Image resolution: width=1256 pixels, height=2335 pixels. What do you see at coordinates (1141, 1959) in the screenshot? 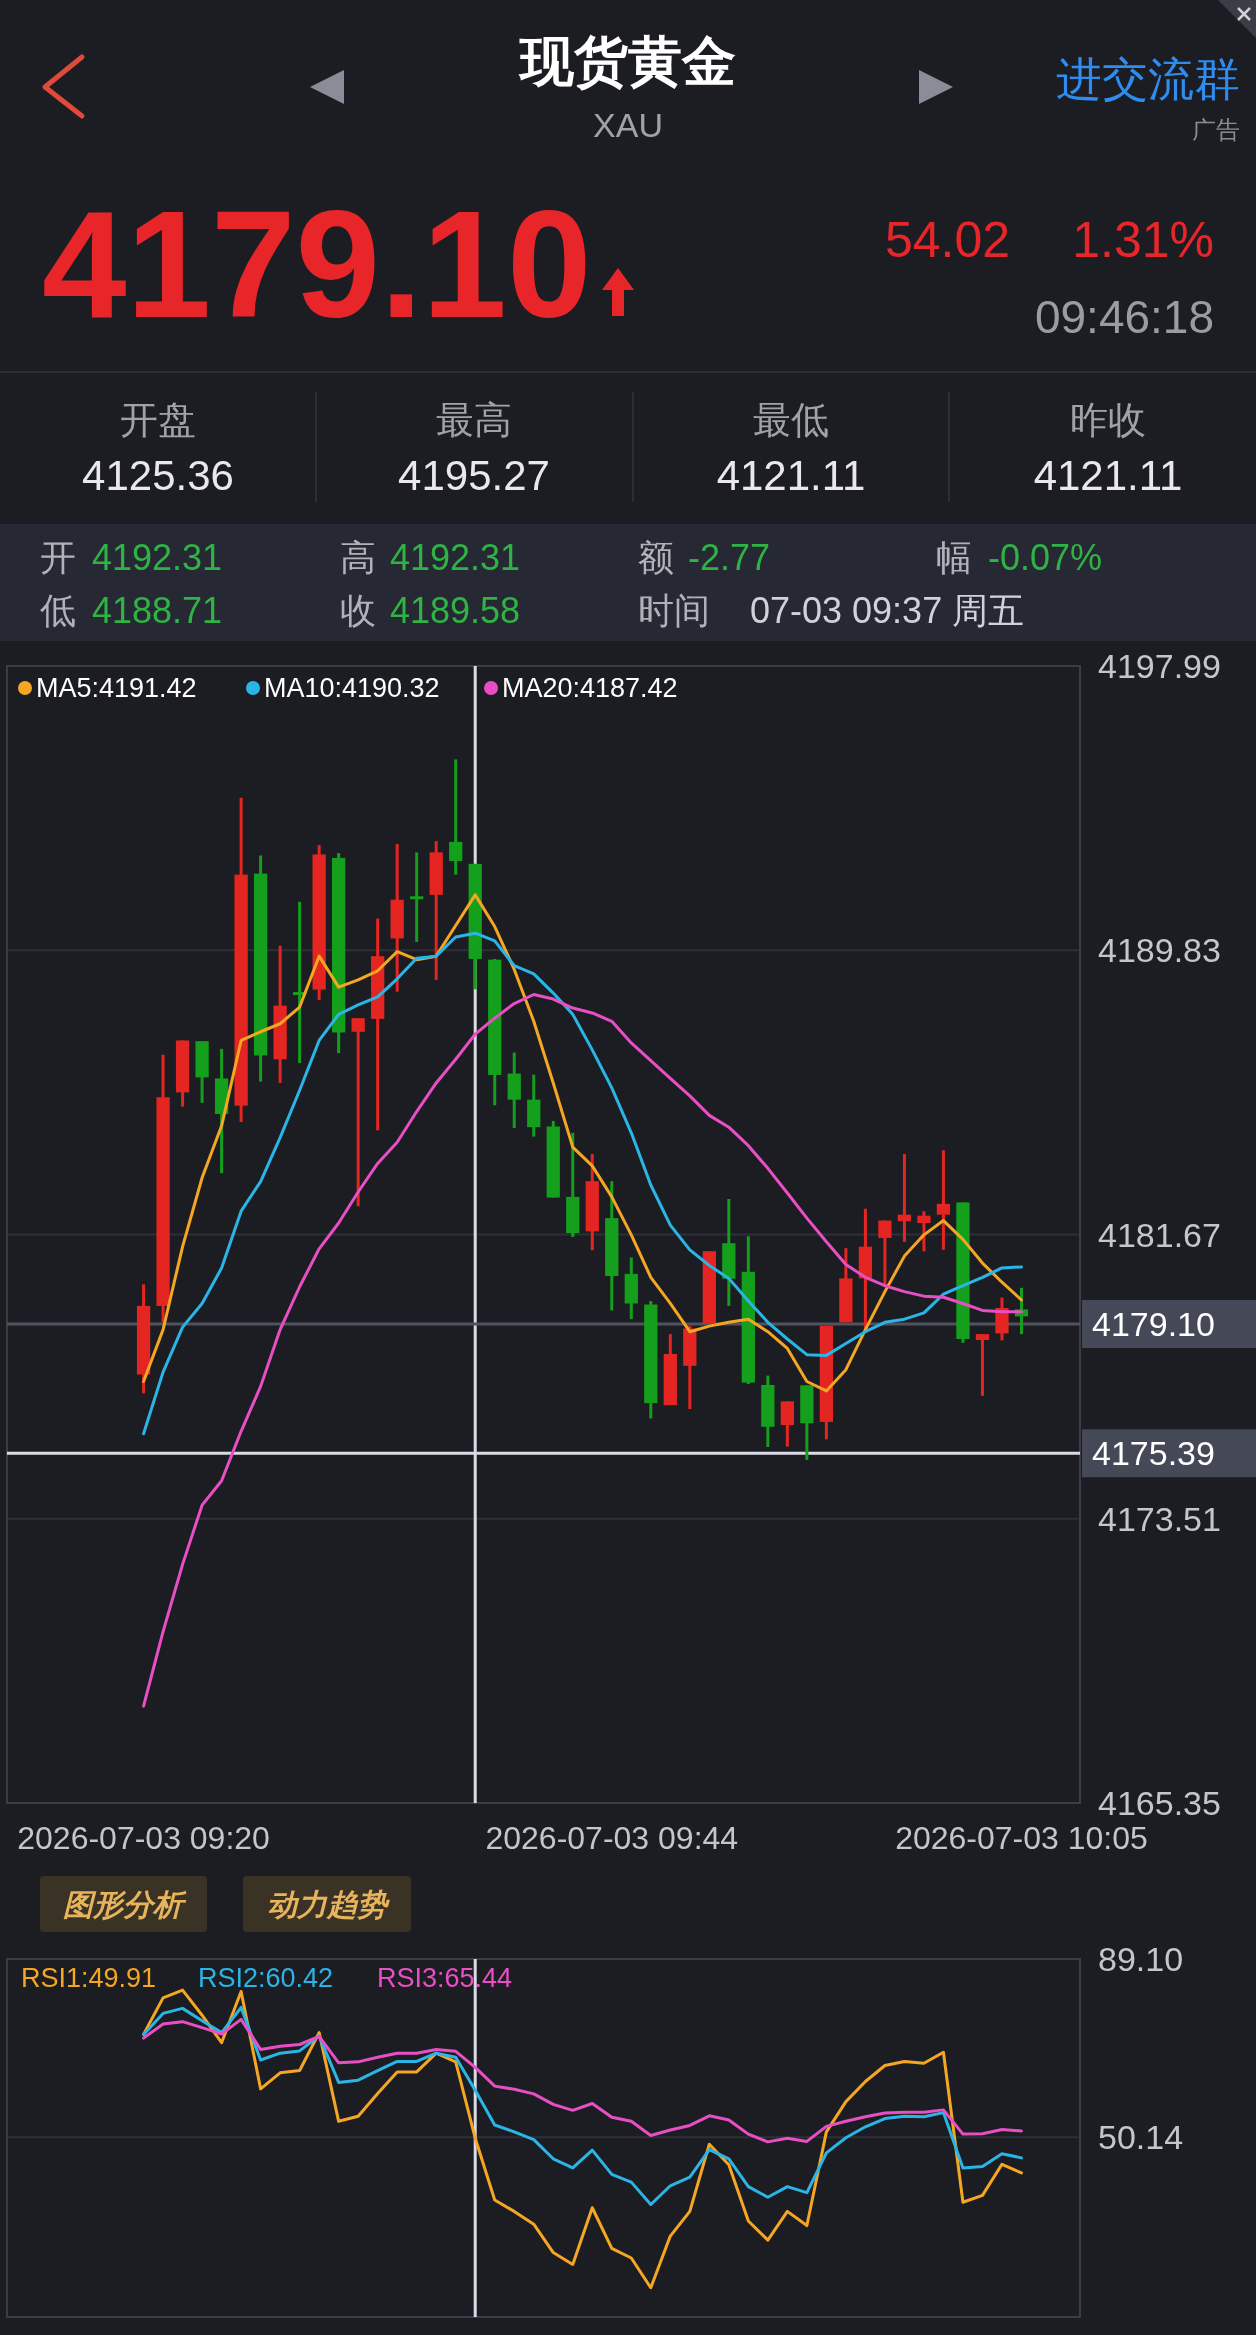
I see `y-tick-label: 89.10` at bounding box center [1141, 1959].